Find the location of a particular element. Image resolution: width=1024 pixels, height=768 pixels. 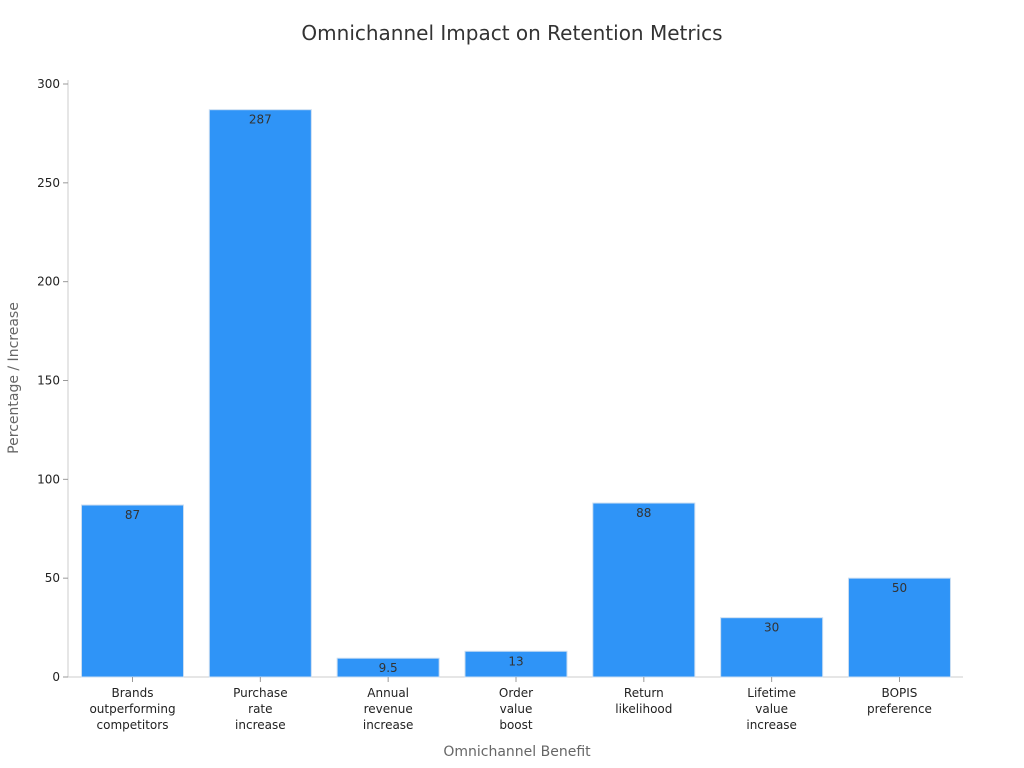

x-category-label-line: revenue is located at coordinates (388, 709).